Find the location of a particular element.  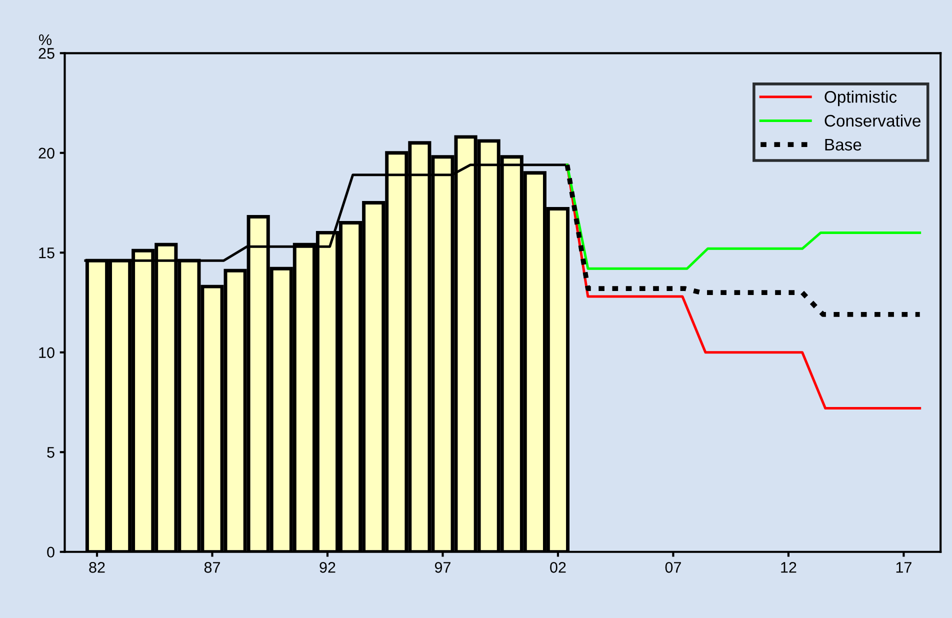

y-tick-label: 0 is located at coordinates (50, 552).